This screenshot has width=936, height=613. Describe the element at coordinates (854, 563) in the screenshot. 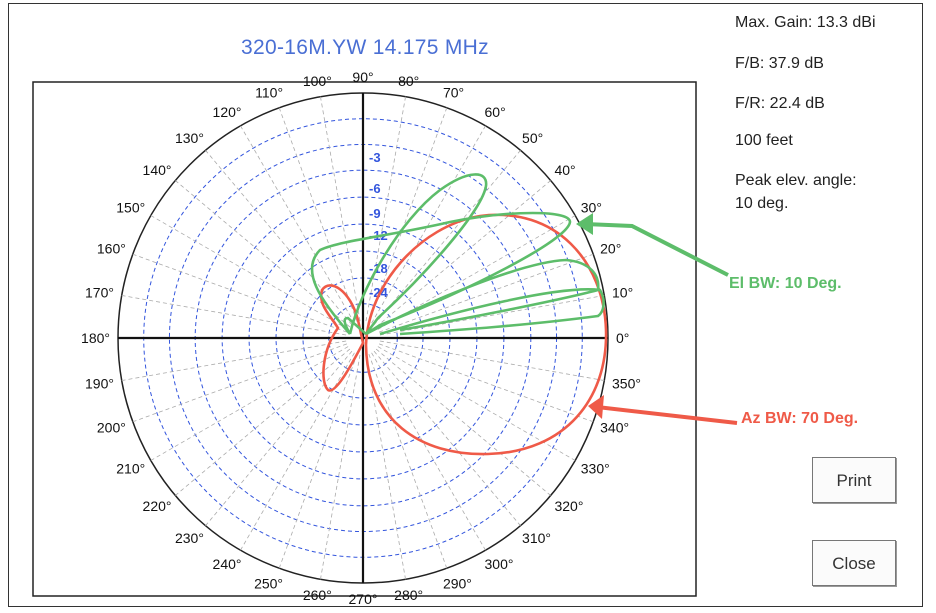

I see `close-button: Close` at that location.